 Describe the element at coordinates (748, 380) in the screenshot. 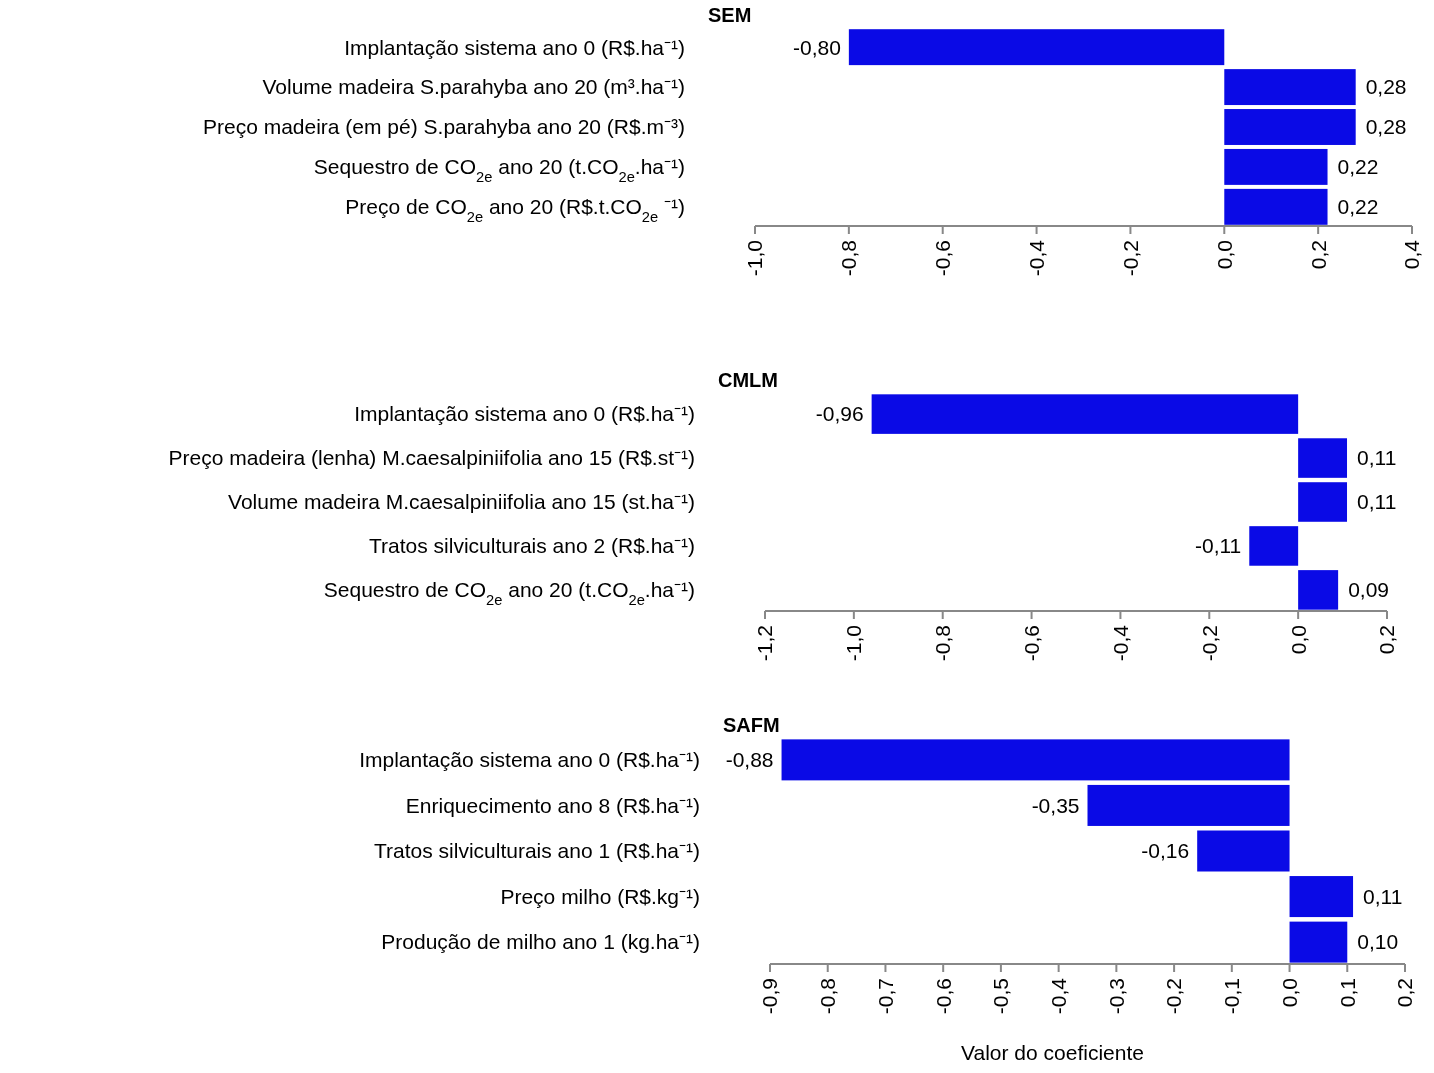

I see `chart-title: CMLM` at that location.